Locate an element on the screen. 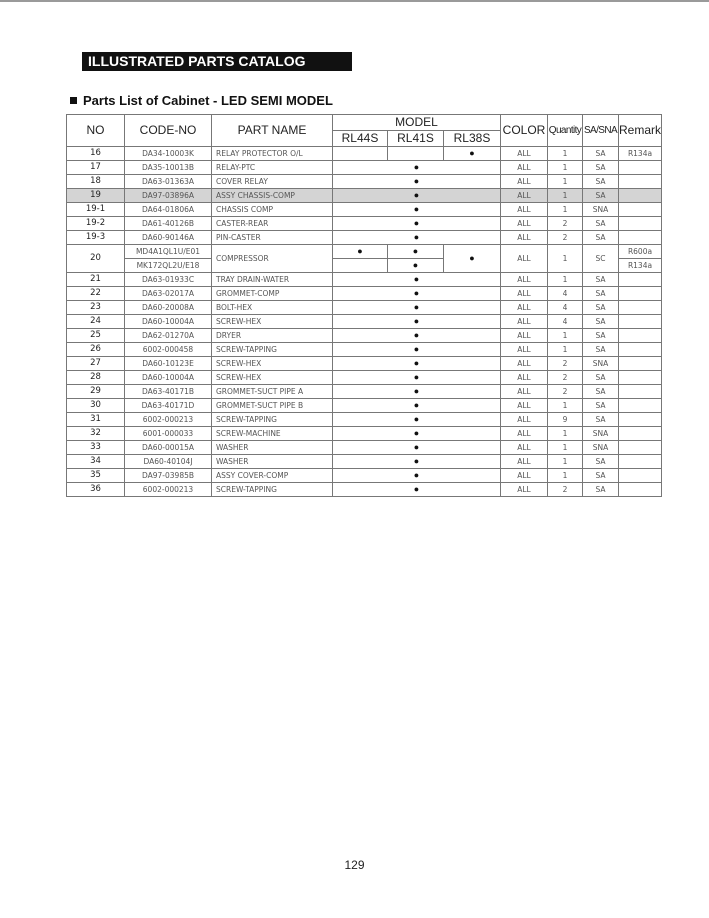  name-cell: RELAY PROTECTOR O/L is located at coordinates (272, 153).